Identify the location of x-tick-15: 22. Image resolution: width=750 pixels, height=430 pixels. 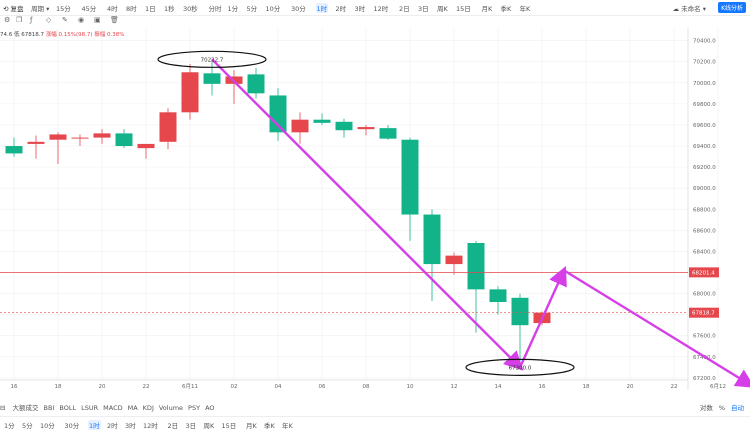
(674, 387).